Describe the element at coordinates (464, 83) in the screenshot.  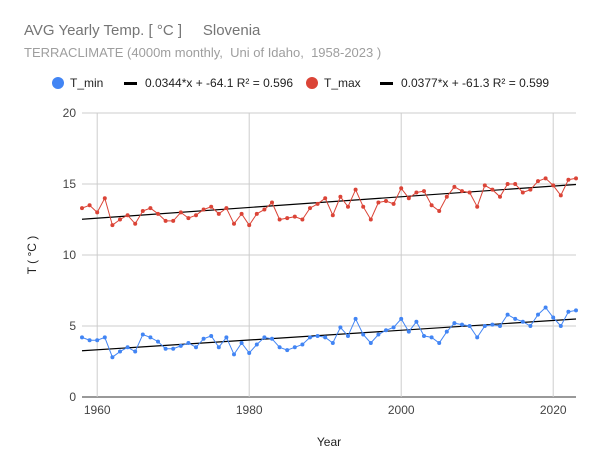
I see `legend-item-trend-tmax: 0.0377*x + -61.3 R² = 0.599` at that location.